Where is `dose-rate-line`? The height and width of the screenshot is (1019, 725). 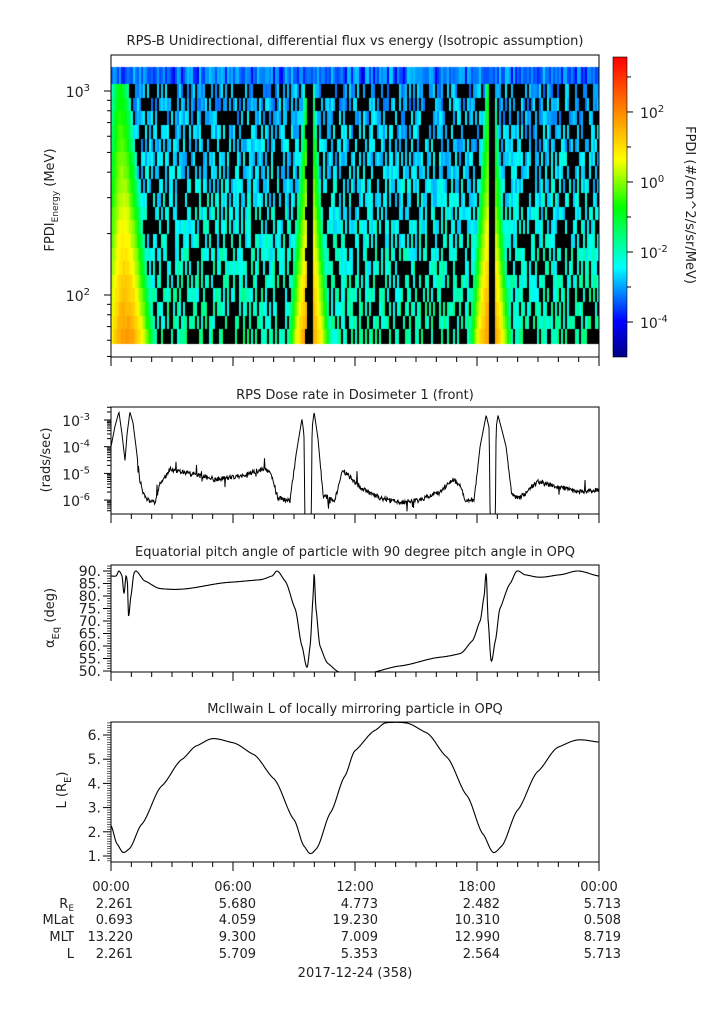 dose-rate-line is located at coordinates (355, 462).